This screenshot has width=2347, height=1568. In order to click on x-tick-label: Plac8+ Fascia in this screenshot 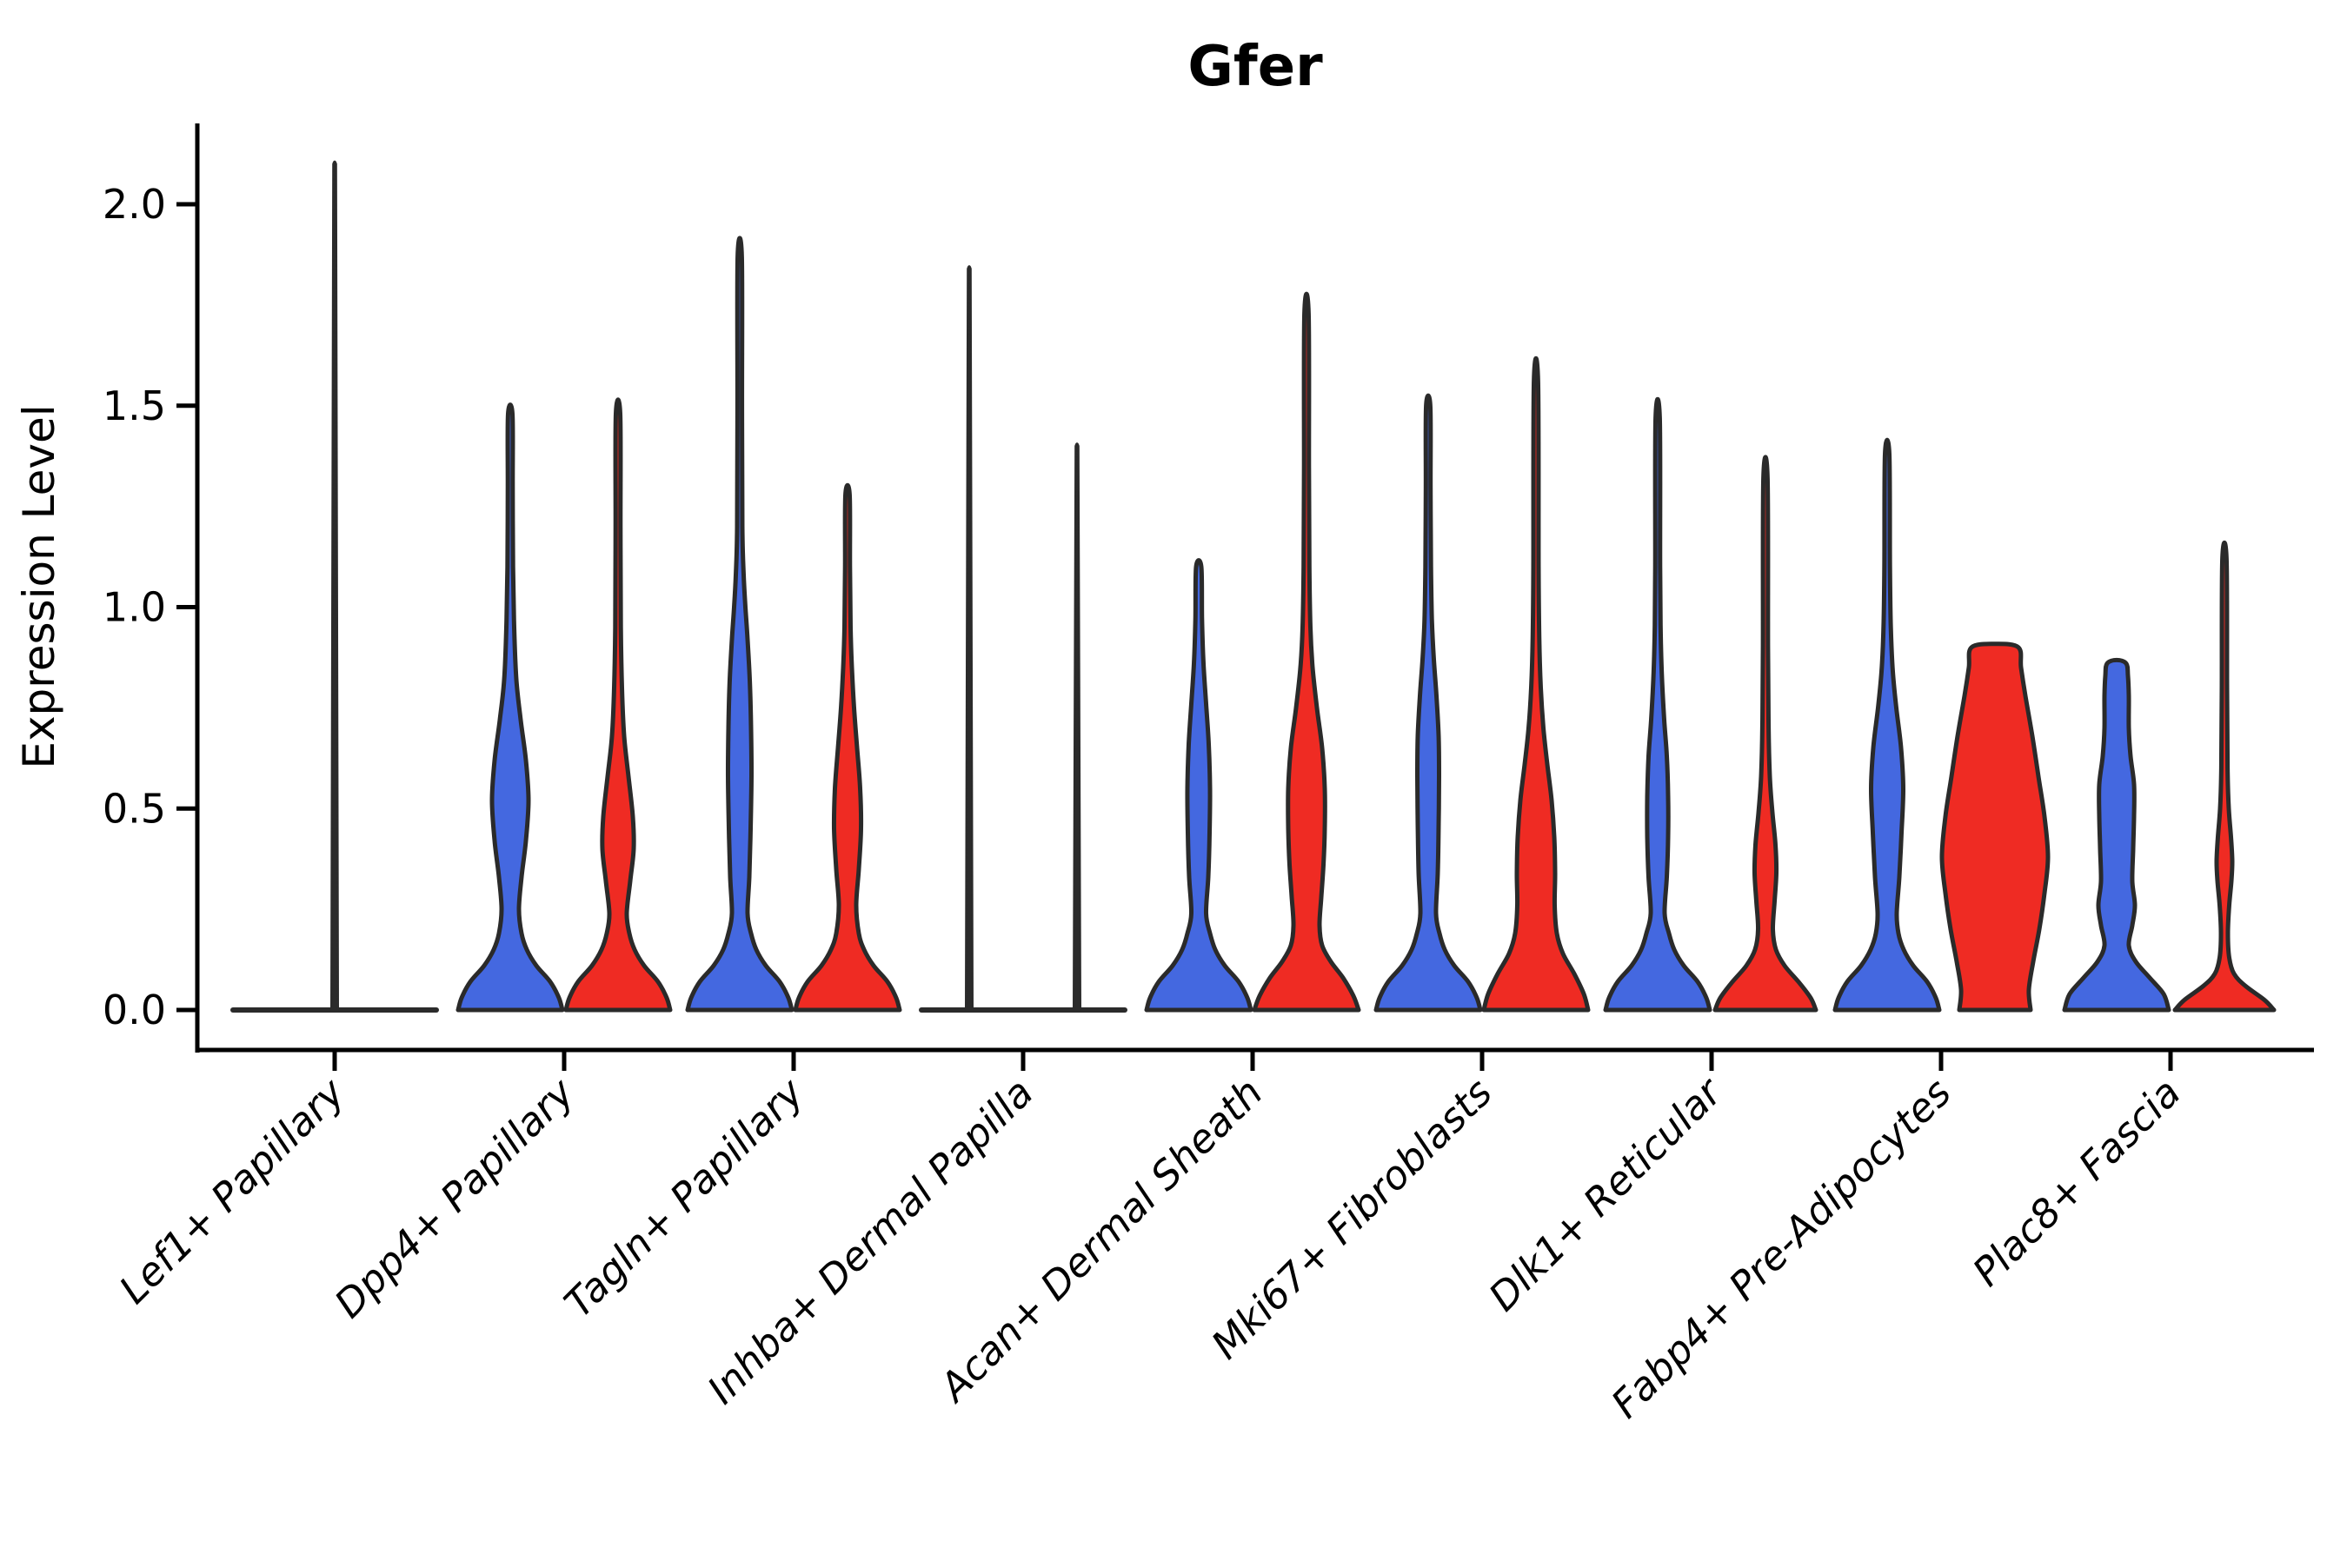, I will do `click(2077, 1182)`.